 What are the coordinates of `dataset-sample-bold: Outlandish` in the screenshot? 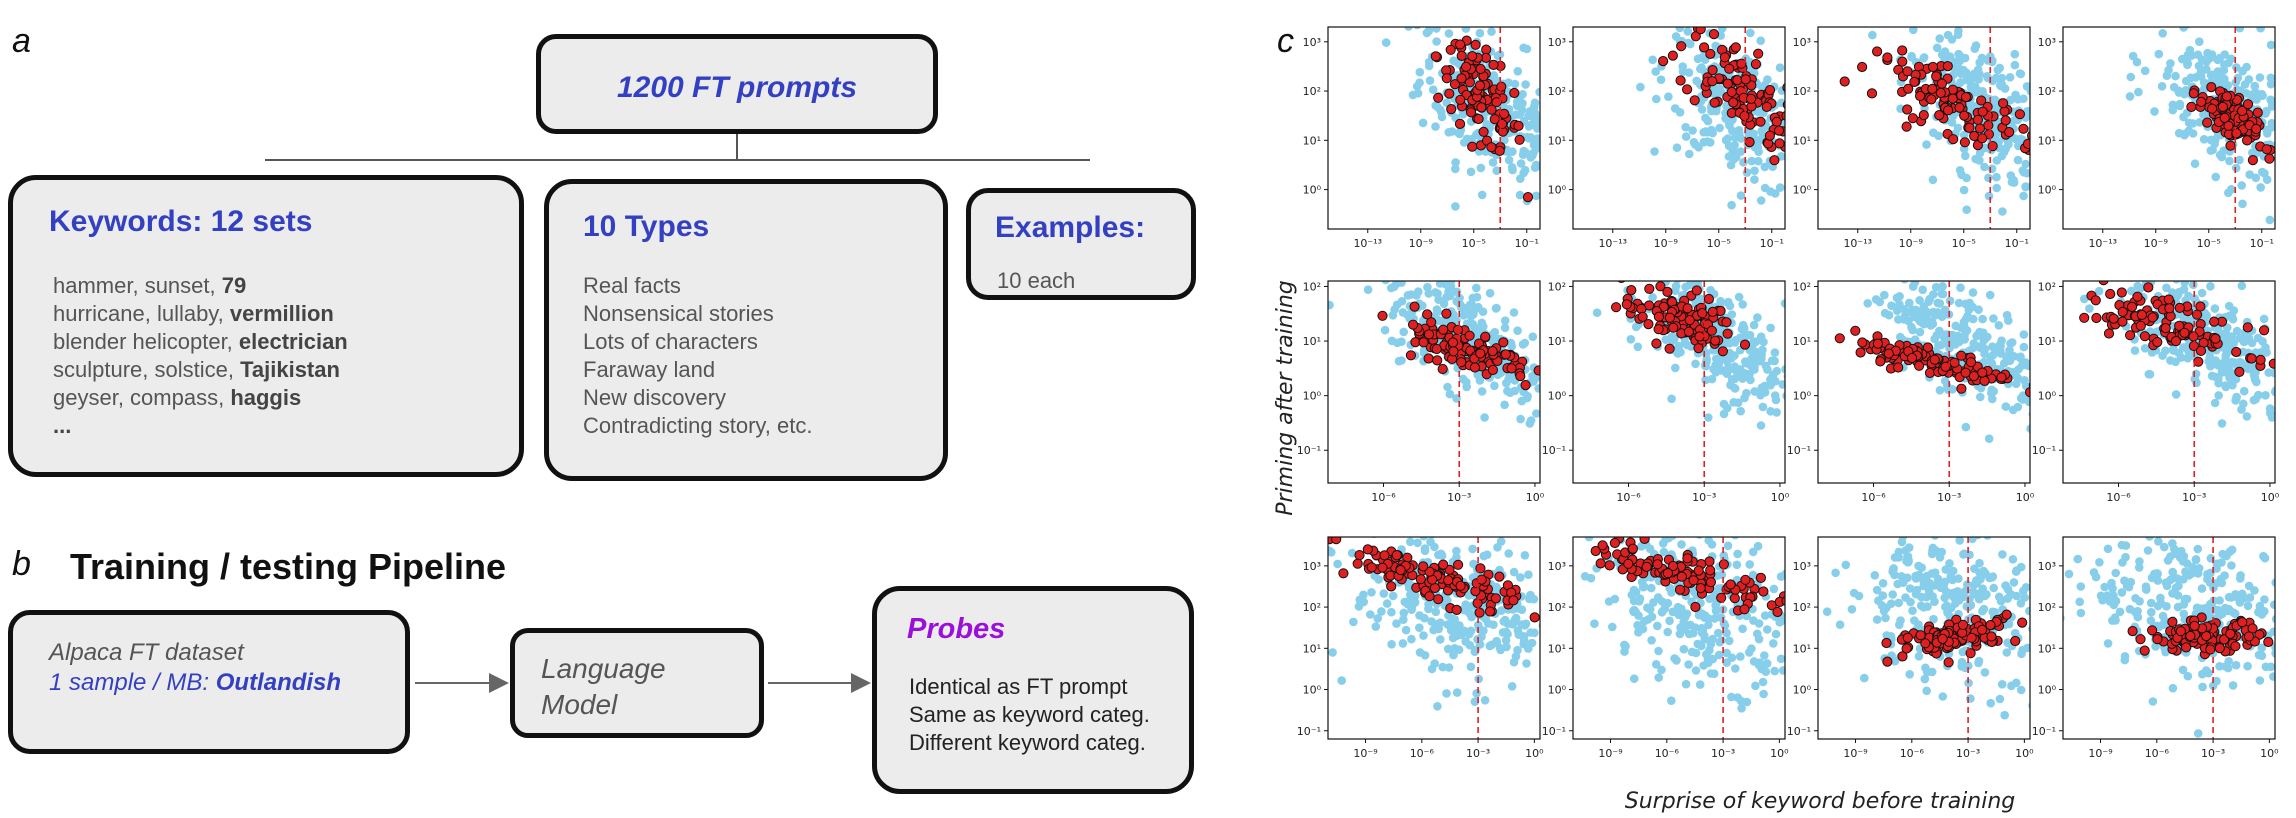 It's located at (278, 682).